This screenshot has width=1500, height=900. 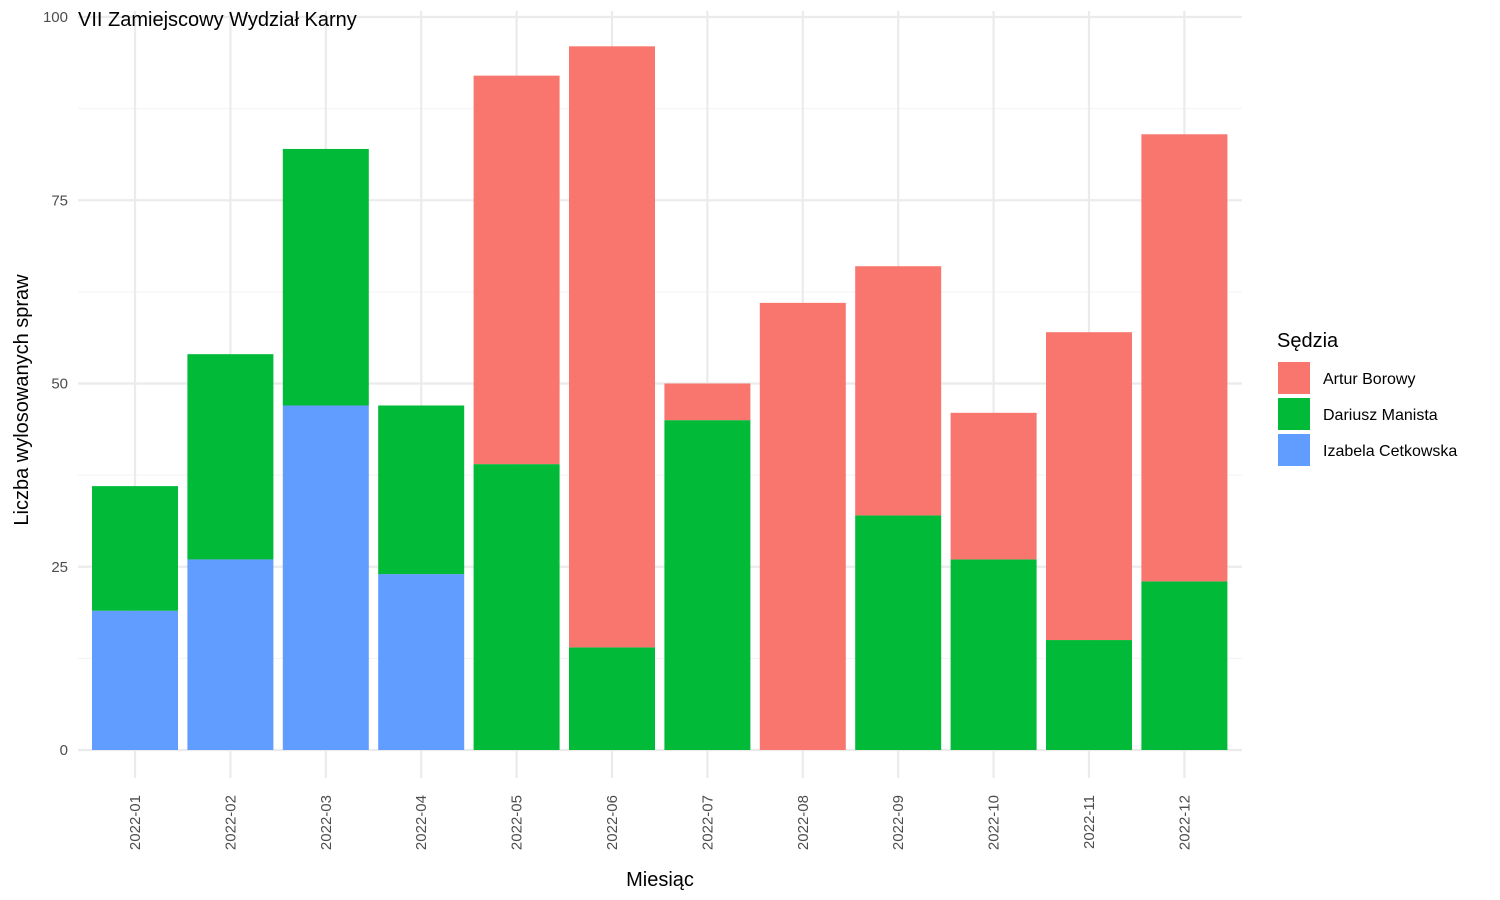 I want to click on x-tick-label: 2022-11, so click(x=1089, y=822).